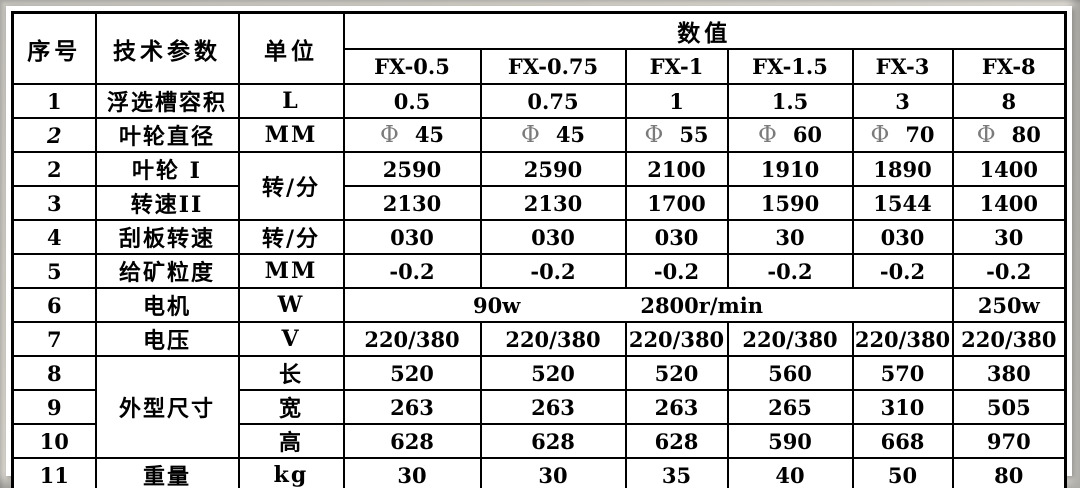 This screenshot has height=488, width=1080. I want to click on table-row: 1 浮选槽容积 L 0.5 0.75 1 1.5 3 8, so click(539, 101).